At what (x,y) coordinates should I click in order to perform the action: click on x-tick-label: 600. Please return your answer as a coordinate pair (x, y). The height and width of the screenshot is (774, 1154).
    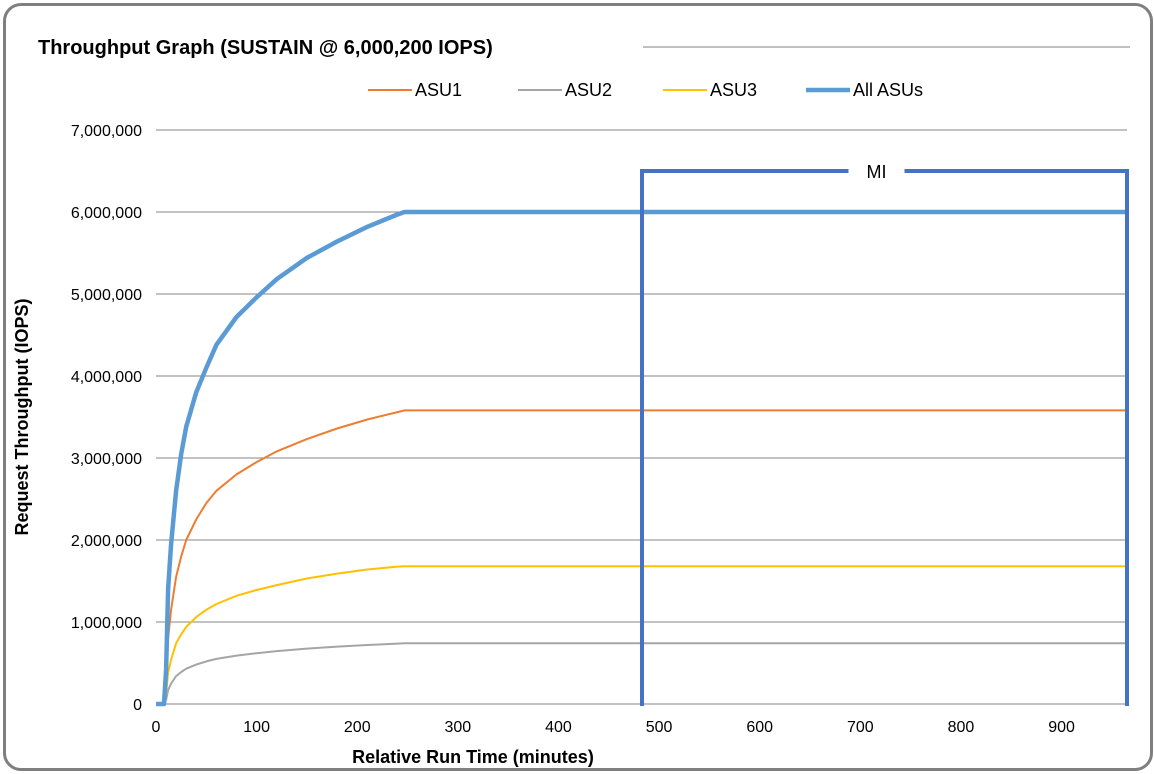
    Looking at the image, I should click on (759, 727).